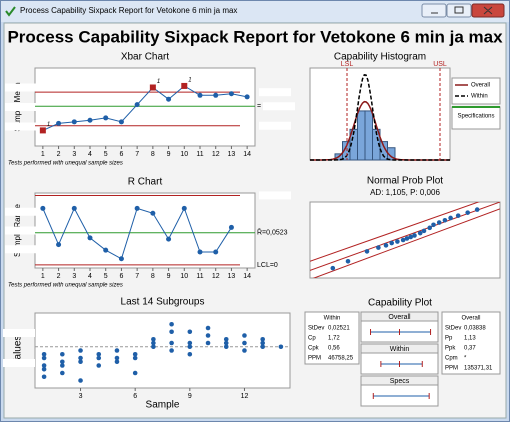  I want to click on histogram-bar, so click(368, 135).